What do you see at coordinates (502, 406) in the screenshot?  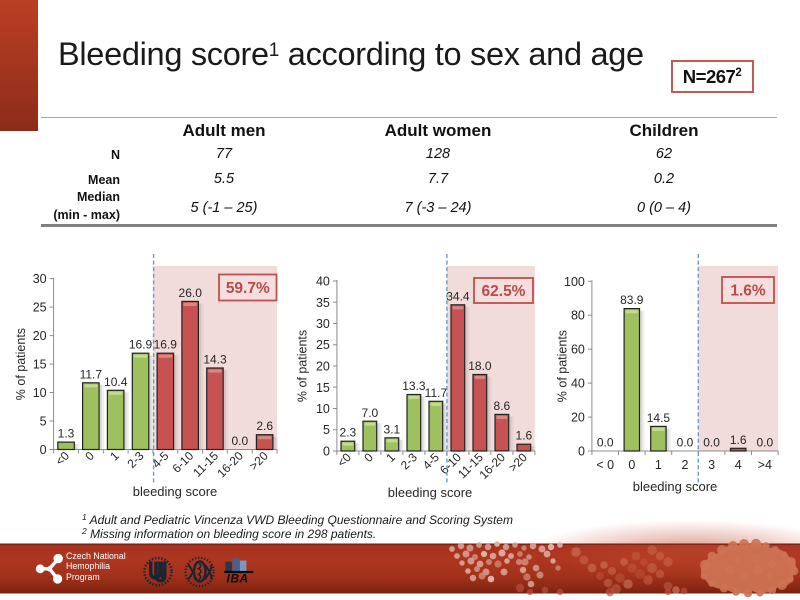 I see `svg-text: 8.6` at bounding box center [502, 406].